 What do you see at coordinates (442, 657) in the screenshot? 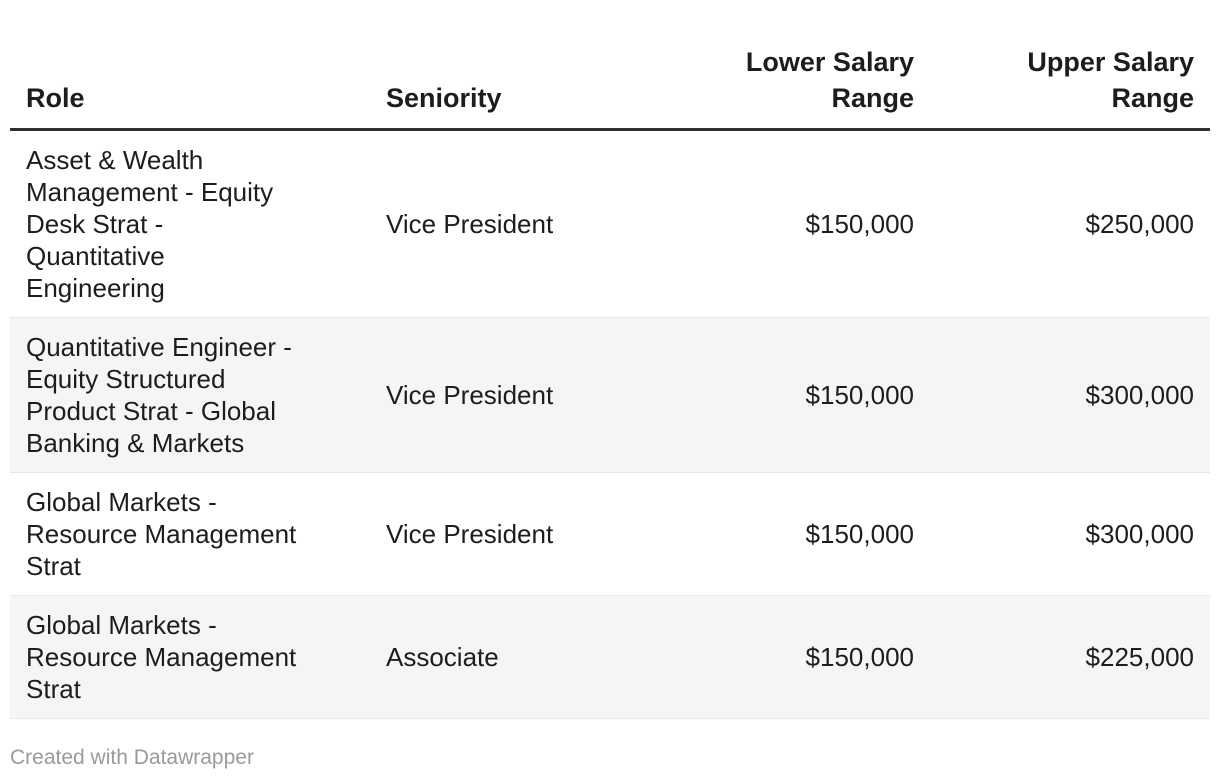
I see `cell-seniority: Associate` at bounding box center [442, 657].